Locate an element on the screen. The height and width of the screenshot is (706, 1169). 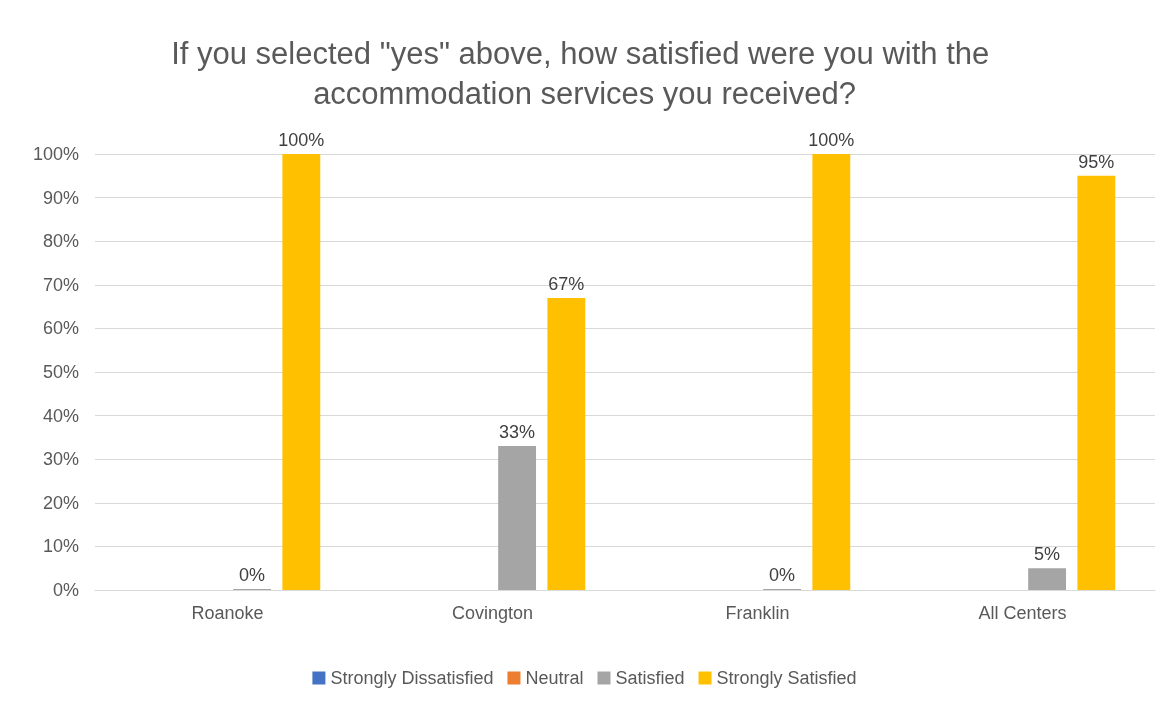
x-tick-label: Covington is located at coordinates (492, 613).